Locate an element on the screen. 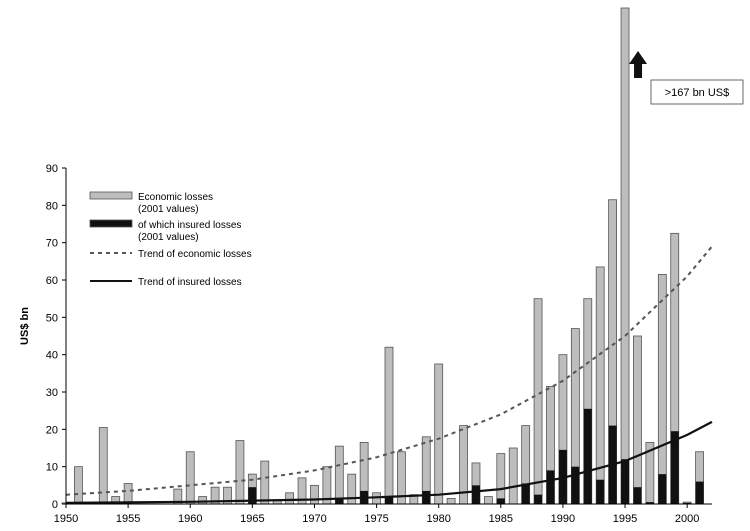  x-tick-label: 1995 is located at coordinates (625, 519).